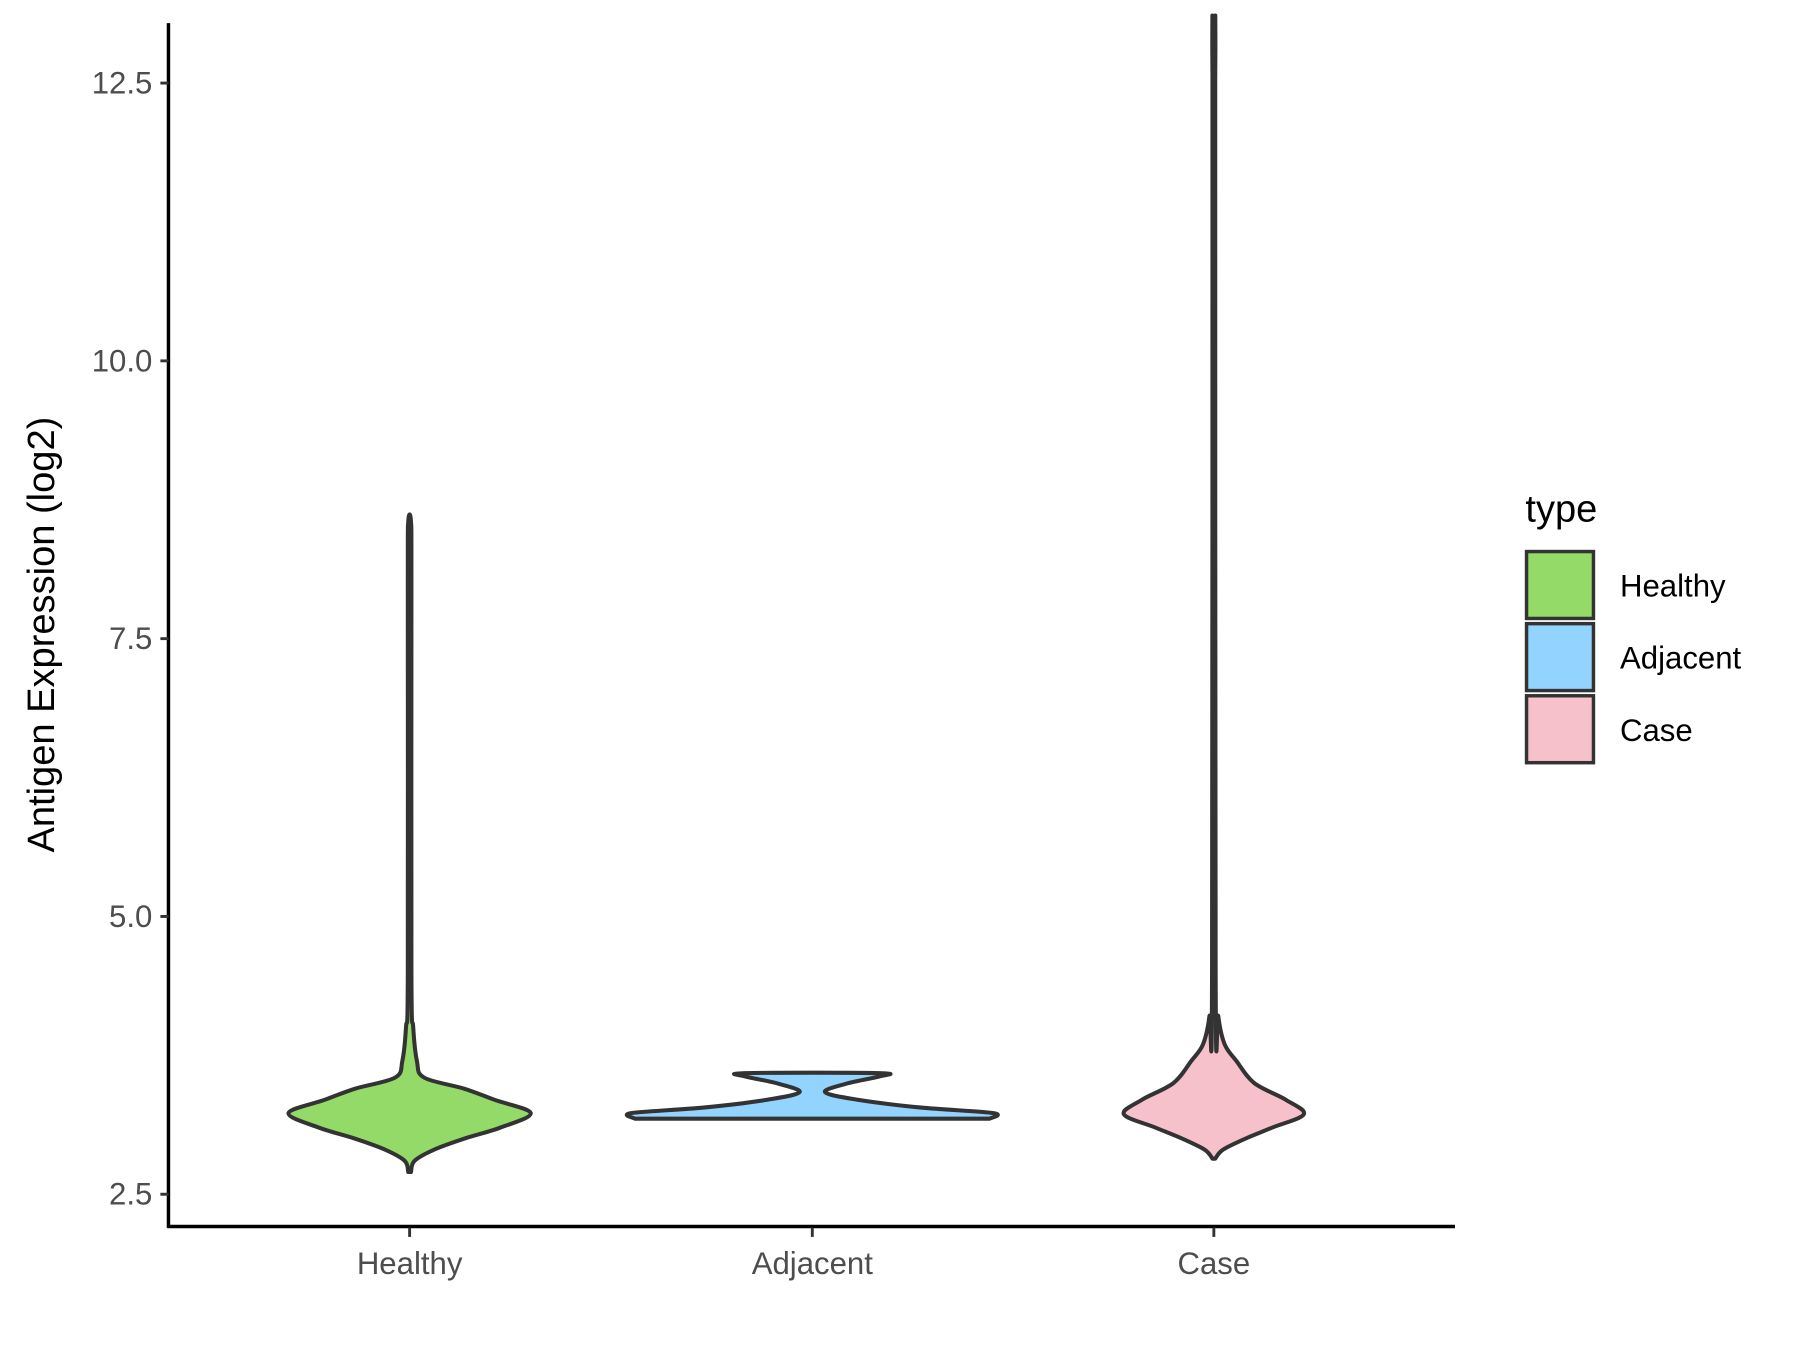  What do you see at coordinates (1681, 658) in the screenshot?
I see `legend-label: Adjacent` at bounding box center [1681, 658].